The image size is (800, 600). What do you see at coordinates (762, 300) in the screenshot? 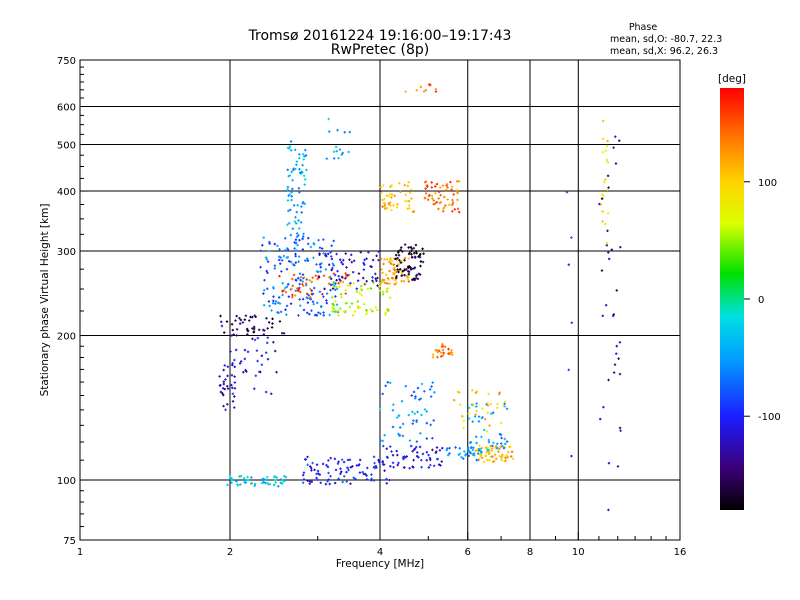
I see `colorbar-ticks: 100 0 -100` at bounding box center [762, 300].